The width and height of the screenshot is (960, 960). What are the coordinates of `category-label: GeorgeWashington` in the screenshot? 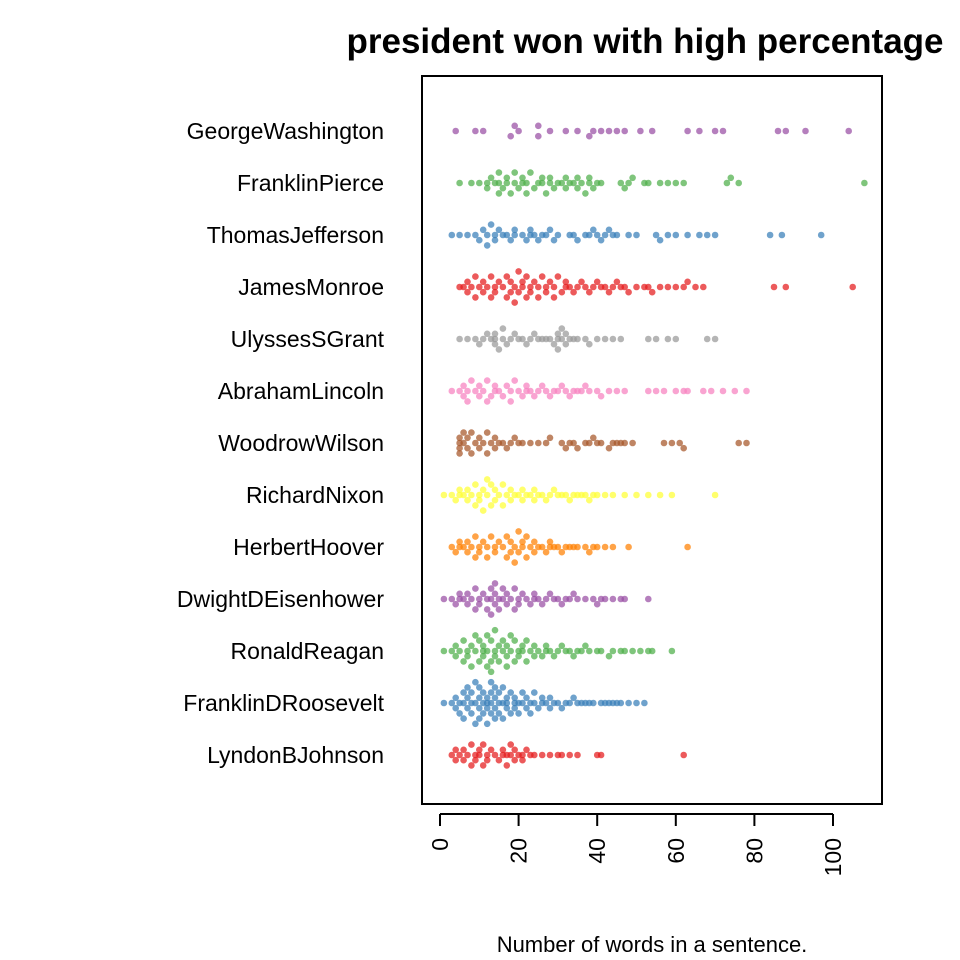 It's located at (285, 131).